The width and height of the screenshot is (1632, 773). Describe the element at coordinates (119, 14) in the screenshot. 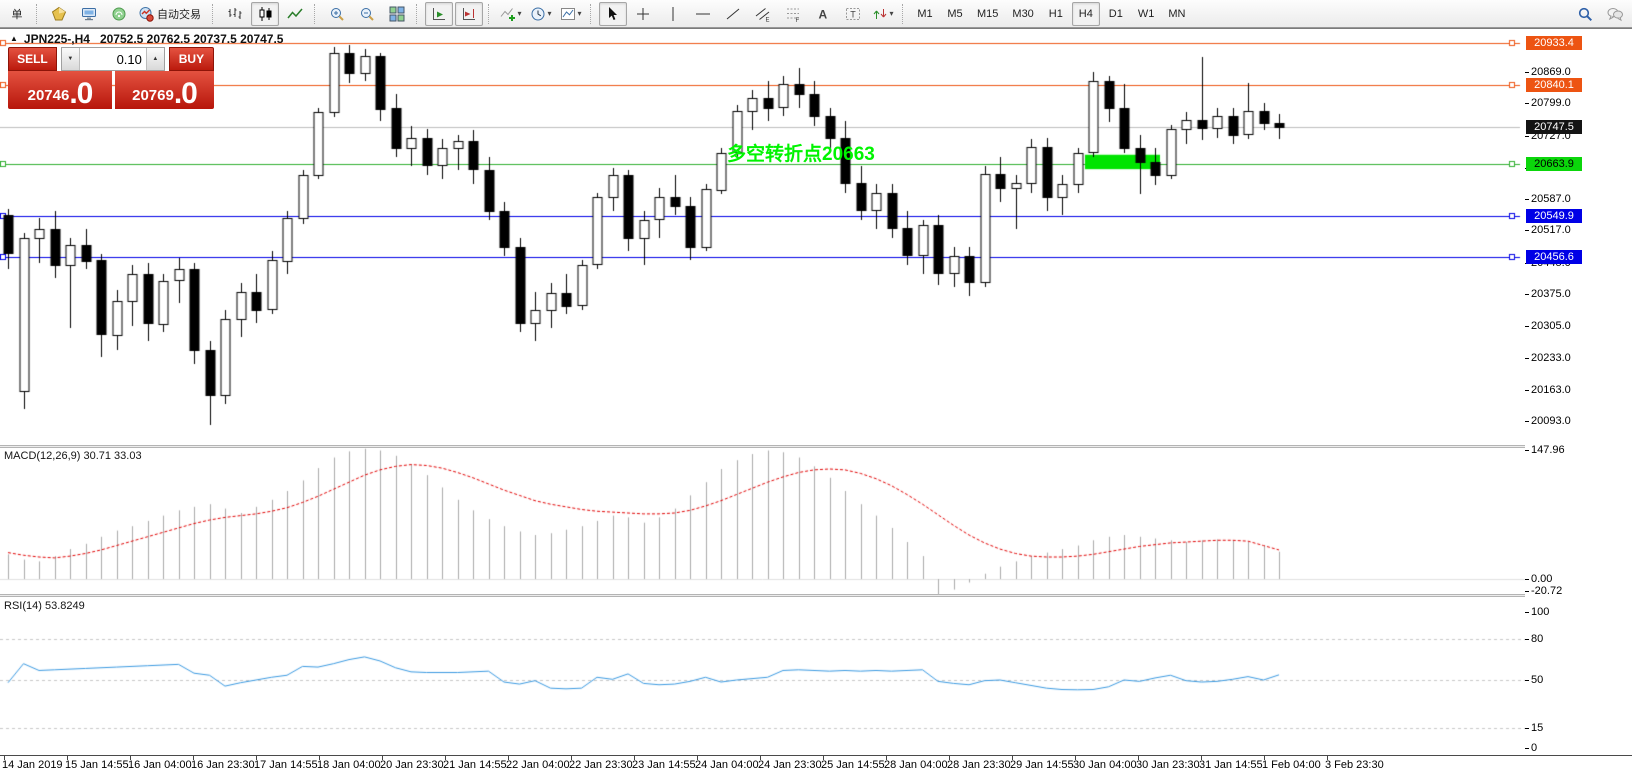

I see `signals-button` at that location.